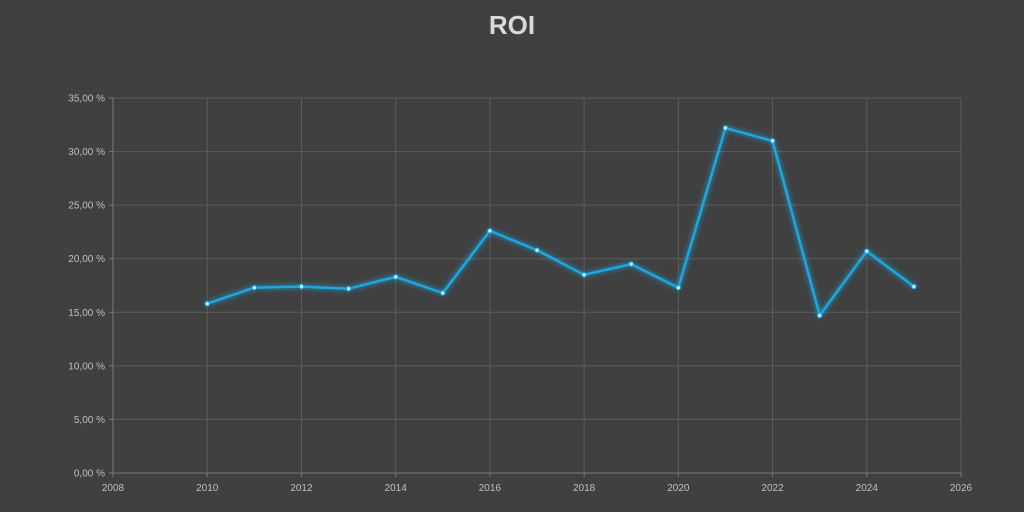  I want to click on y-tick-label: 5,00 %, so click(89, 420).